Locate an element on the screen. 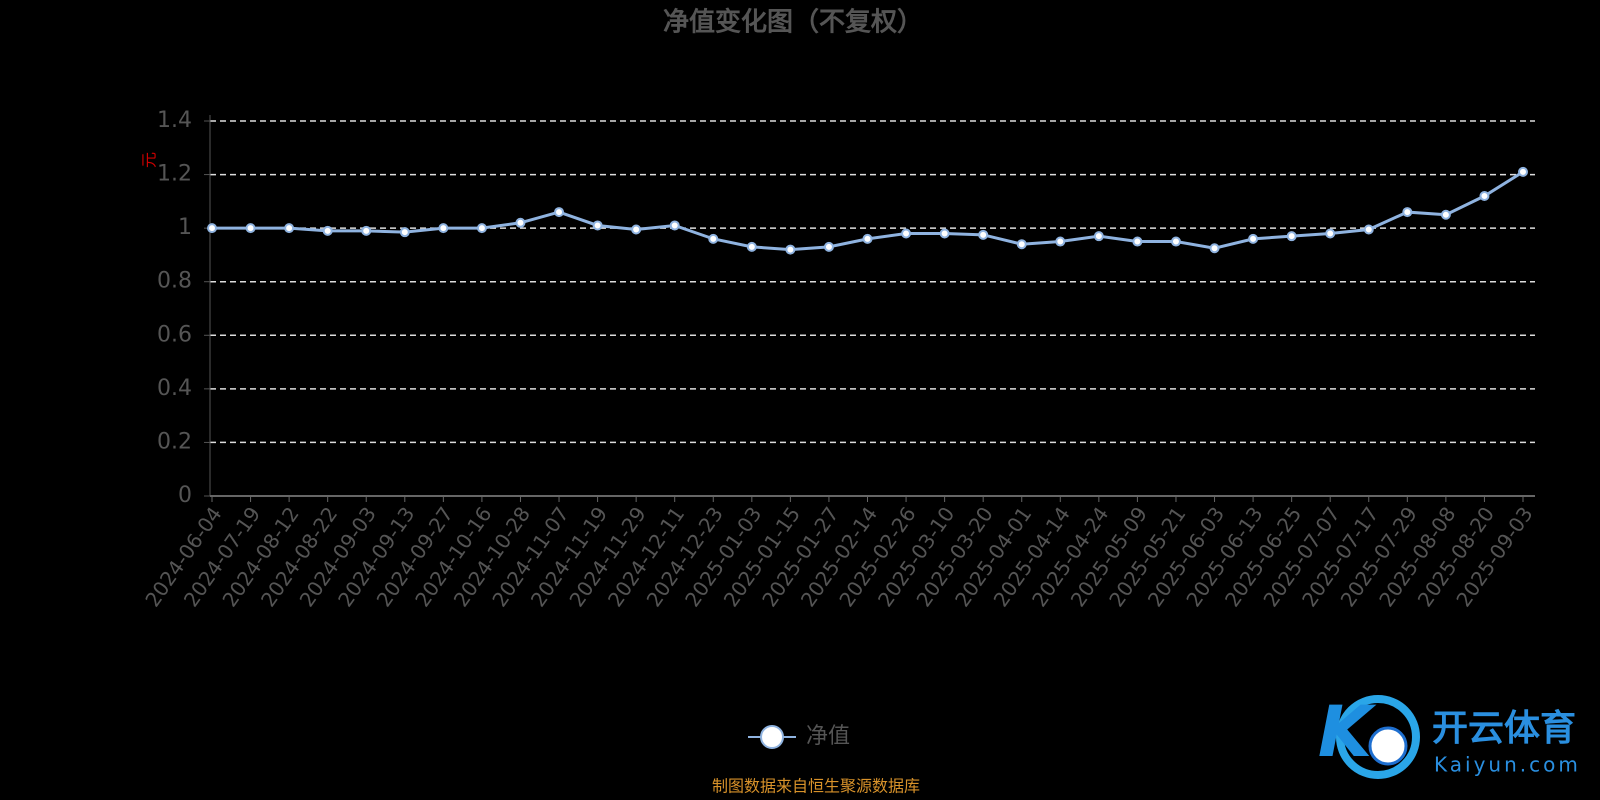 The height and width of the screenshot is (800, 1600). chart-title: 净值变化图（不复权） is located at coordinates (793, 22).